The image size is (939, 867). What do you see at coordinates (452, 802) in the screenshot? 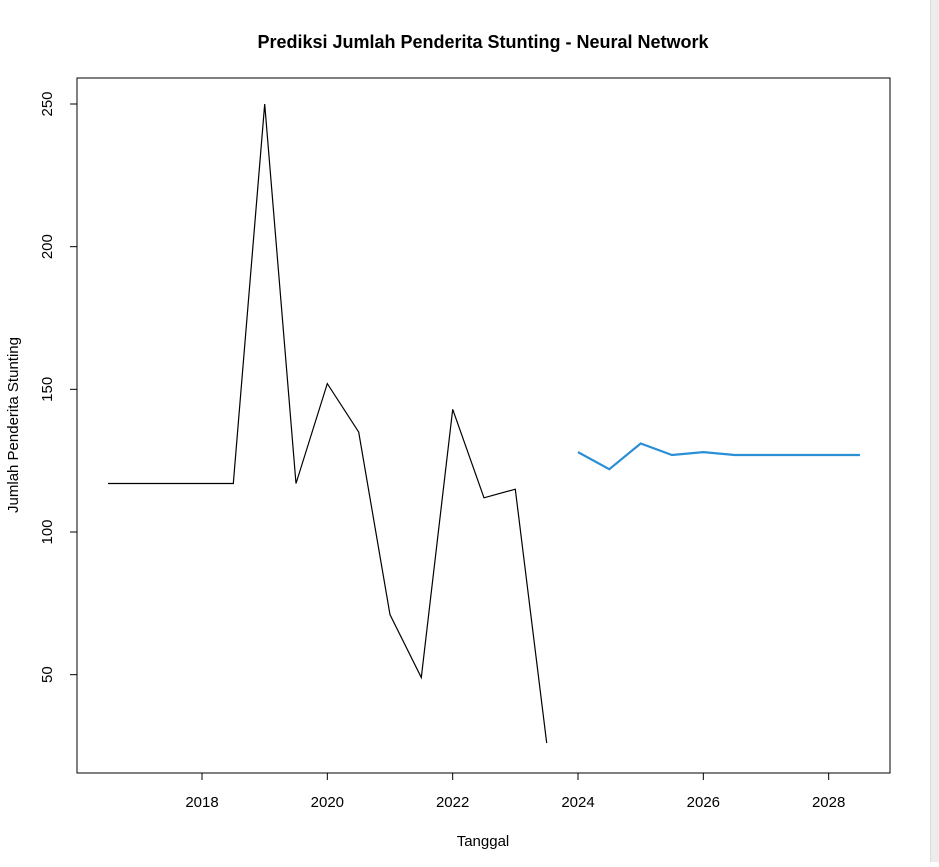
I see `x-tick-label: 2022` at bounding box center [452, 802].